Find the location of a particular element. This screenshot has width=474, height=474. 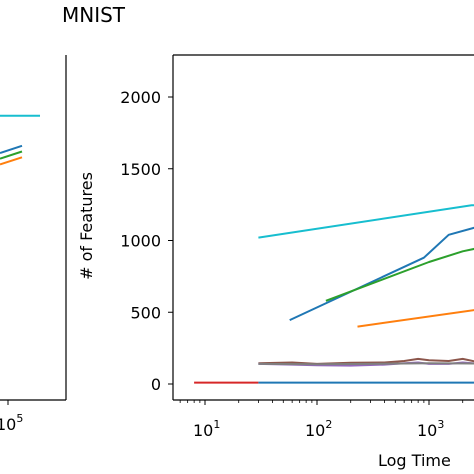

left-panel-series is located at coordinates (20, 140).